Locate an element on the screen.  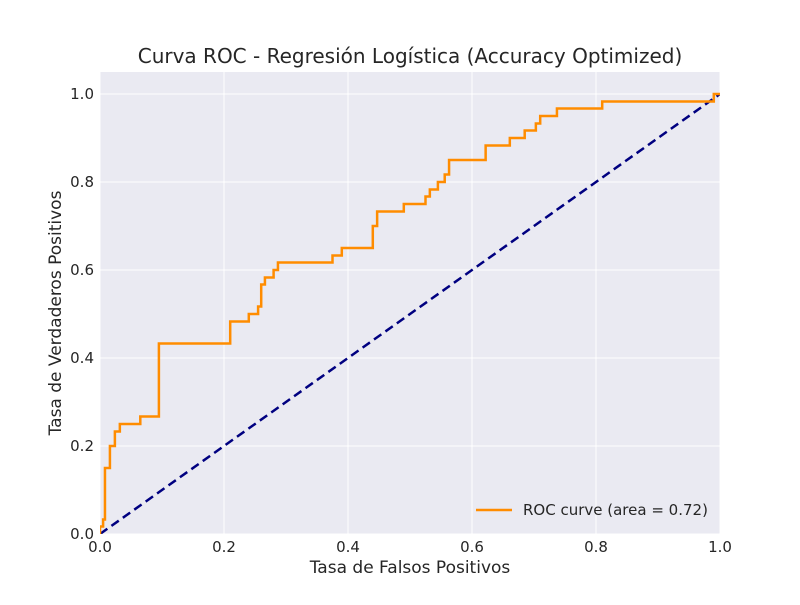
y-tick-label: 0.8 is located at coordinates (82, 182).